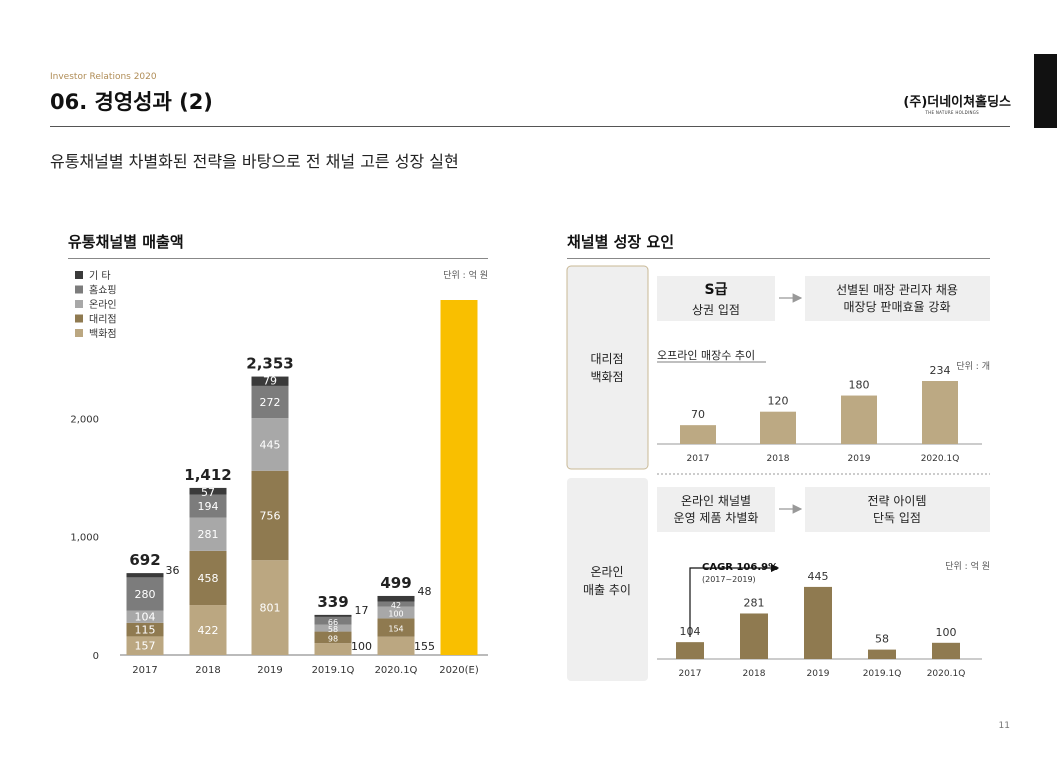  I want to click on segment-value-label: 801, so click(270, 608).